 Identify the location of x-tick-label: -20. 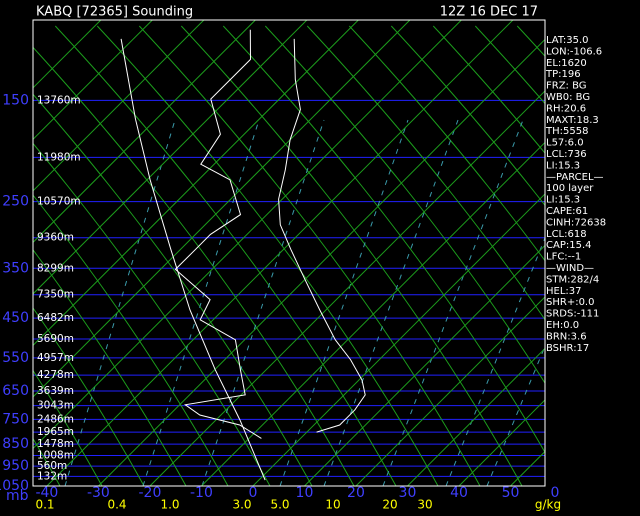
(149, 493).